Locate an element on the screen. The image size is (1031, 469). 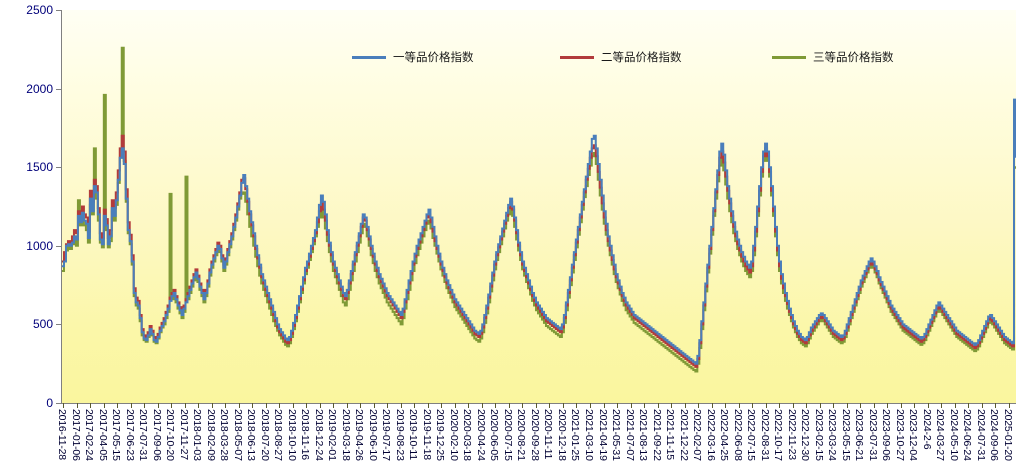
x-axis-tick-label: 2017-07-31 is located at coordinates (143, 435).